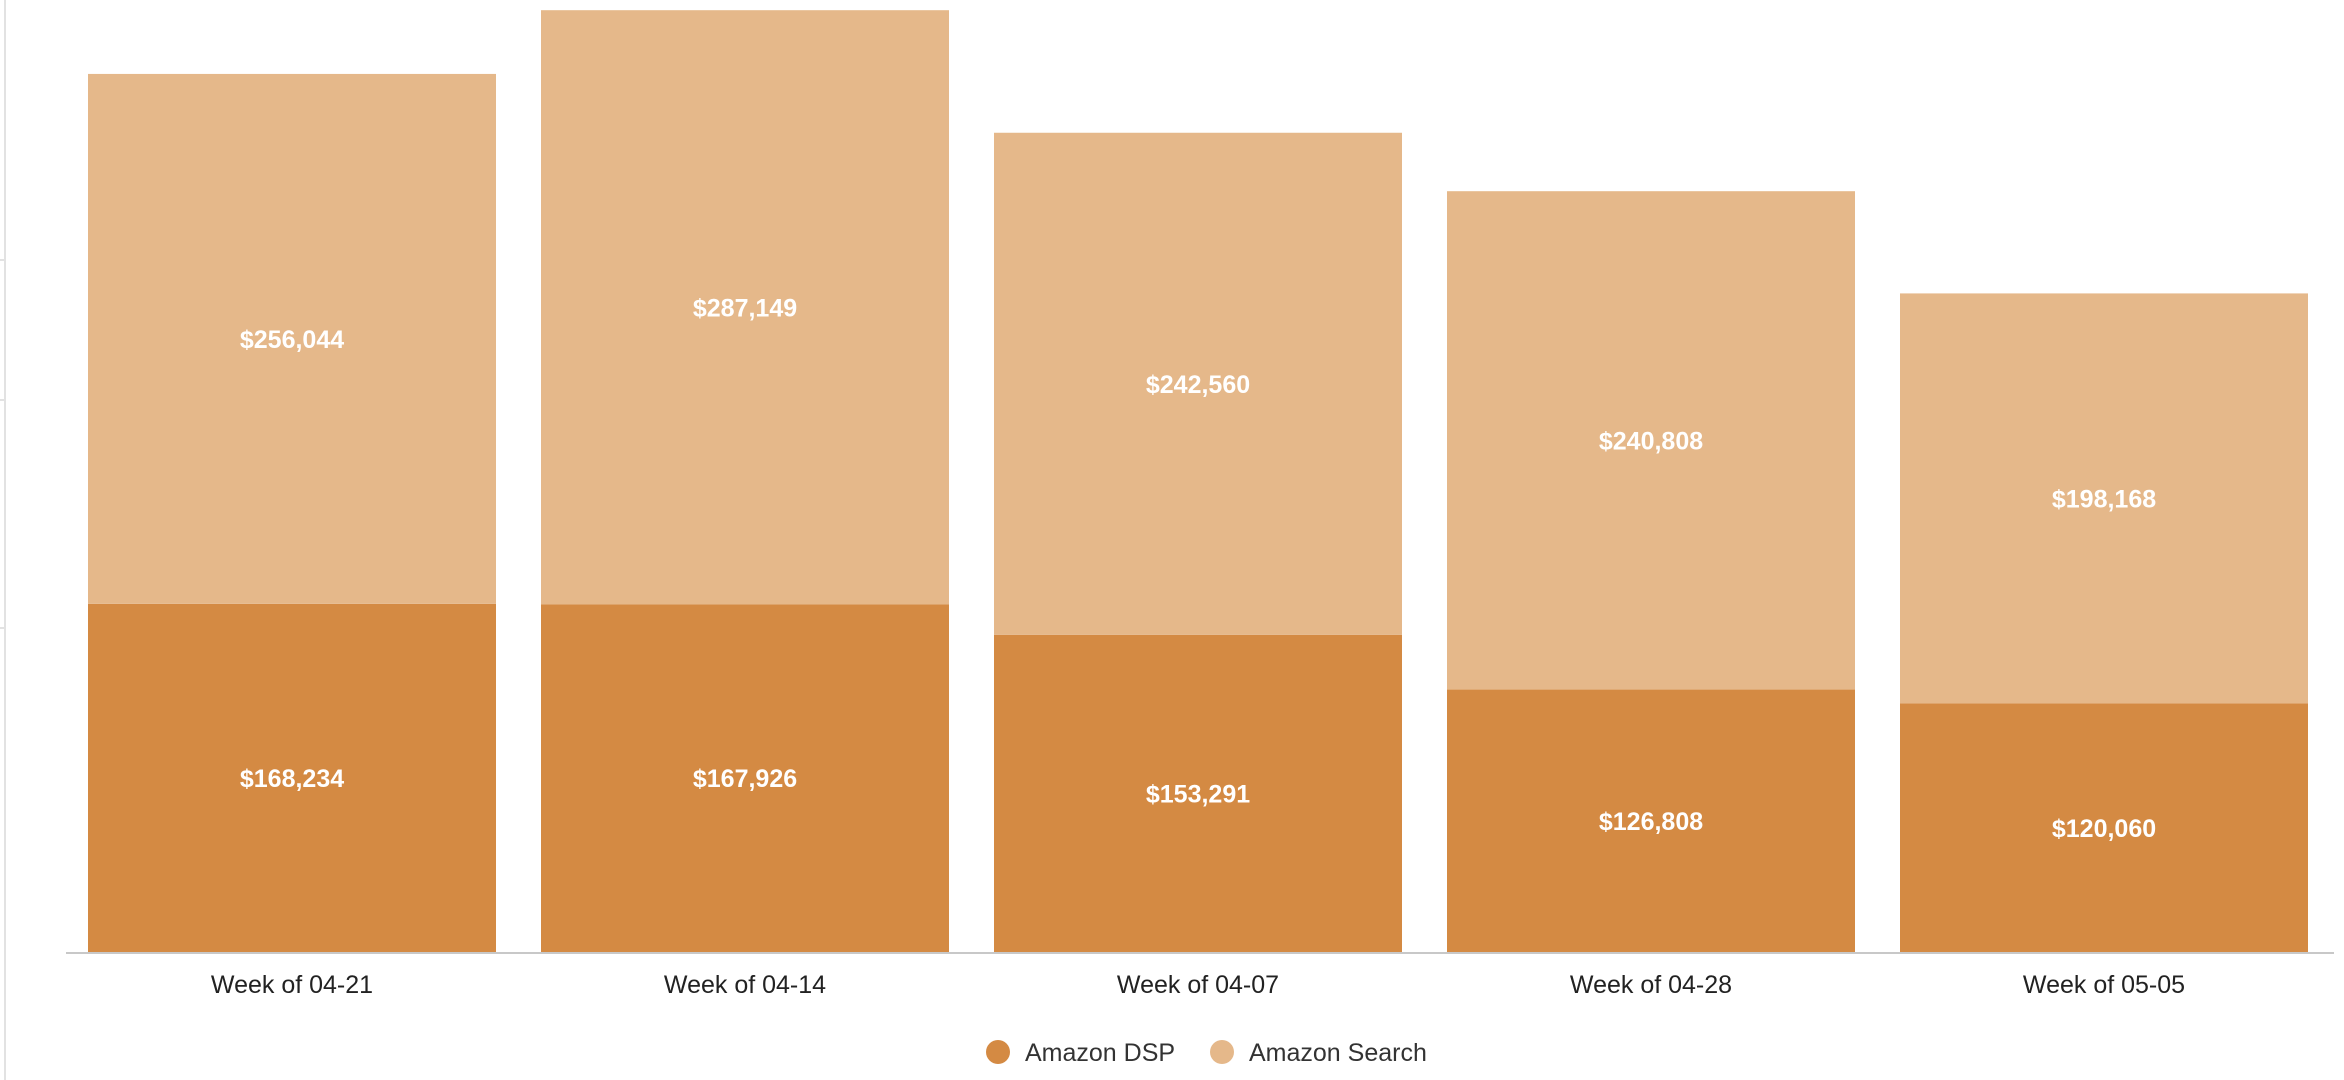  I want to click on legend-item-amazon-search: Amazon Search, so click(1318, 1053).